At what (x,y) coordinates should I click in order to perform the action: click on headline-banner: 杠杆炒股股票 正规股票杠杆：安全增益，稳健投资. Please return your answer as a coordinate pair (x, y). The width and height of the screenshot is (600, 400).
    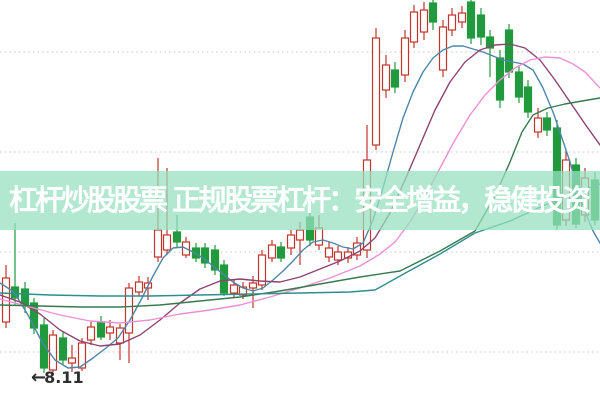
    Looking at the image, I should click on (300, 200).